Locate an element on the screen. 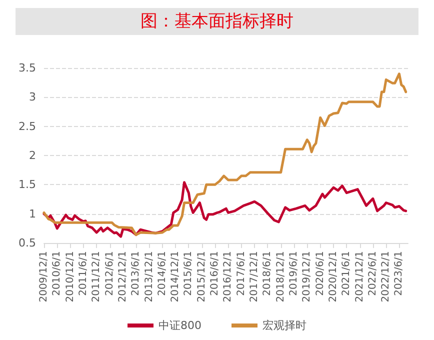  x-tick-label: 2018/12/1 is located at coordinates (280, 276).